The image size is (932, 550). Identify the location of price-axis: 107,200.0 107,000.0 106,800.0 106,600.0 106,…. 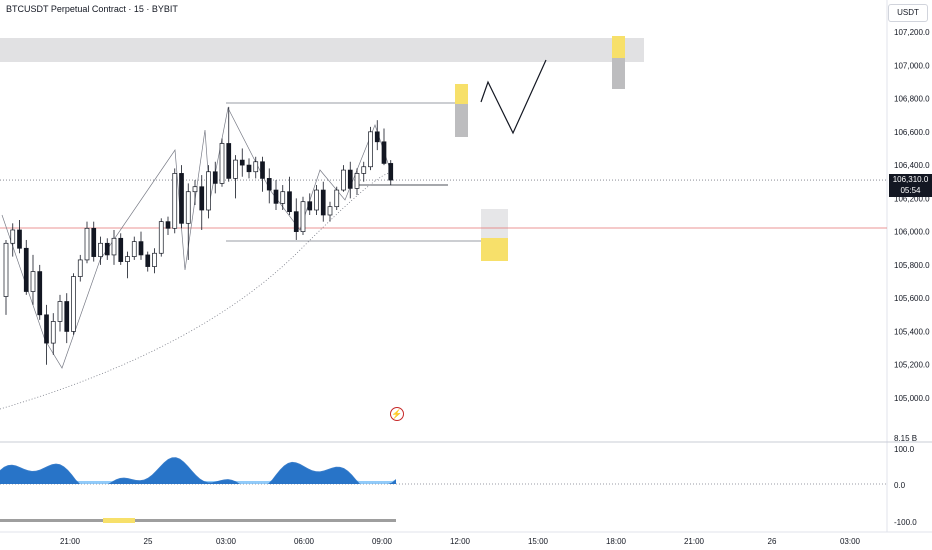
(912, 215).